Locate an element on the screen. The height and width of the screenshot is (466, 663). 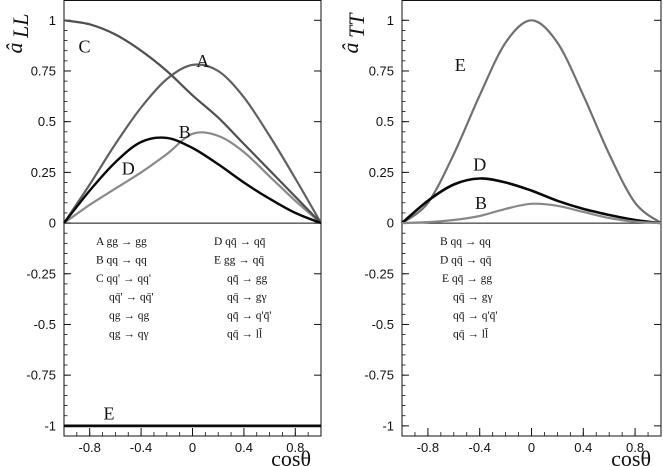
series-line-a is located at coordinates (192, 143).